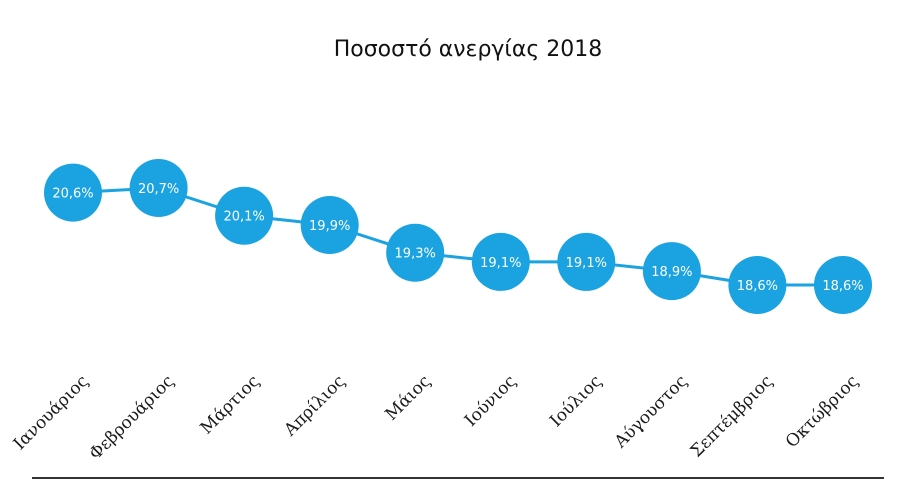 This screenshot has width=900, height=486. I want to click on category-tick-label: Ιούνιος, so click(490, 400).